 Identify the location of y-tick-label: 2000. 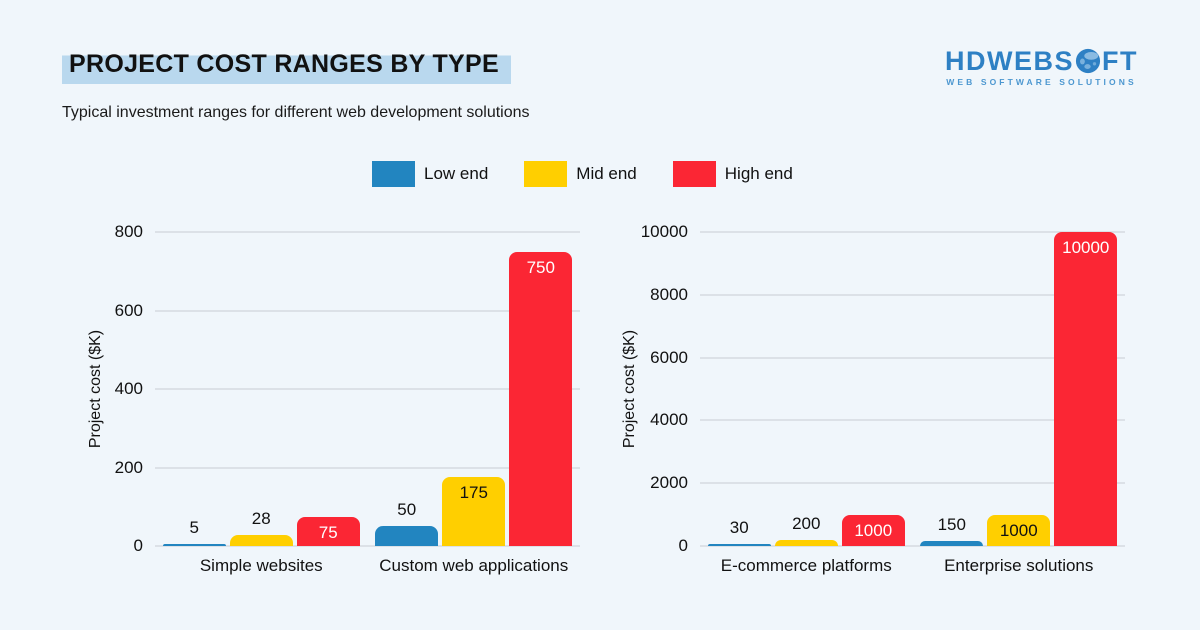
(669, 483).